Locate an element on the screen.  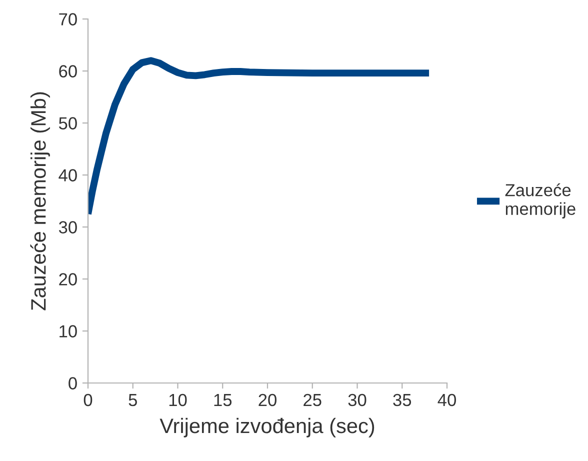
x-tick-label: 35 is located at coordinates (402, 400).